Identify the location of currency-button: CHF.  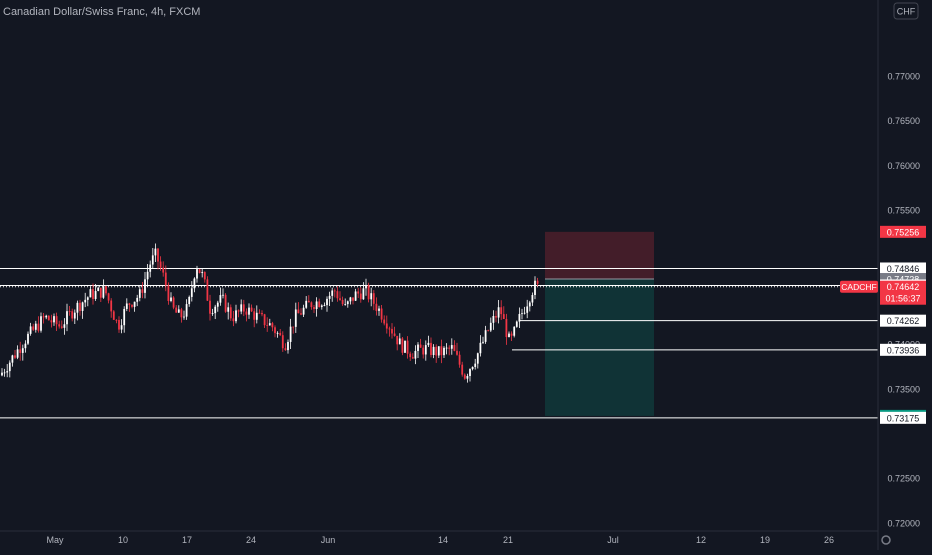
(906, 11).